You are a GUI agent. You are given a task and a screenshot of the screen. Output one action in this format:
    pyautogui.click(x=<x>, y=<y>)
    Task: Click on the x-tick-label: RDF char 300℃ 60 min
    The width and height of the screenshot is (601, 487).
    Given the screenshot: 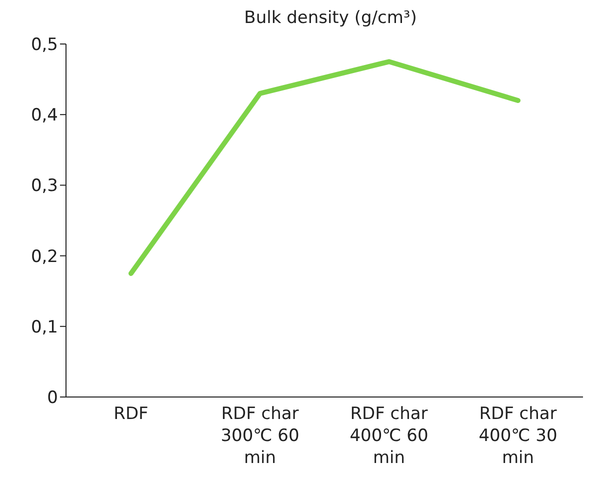 What is the action you would take?
    pyautogui.click(x=260, y=436)
    